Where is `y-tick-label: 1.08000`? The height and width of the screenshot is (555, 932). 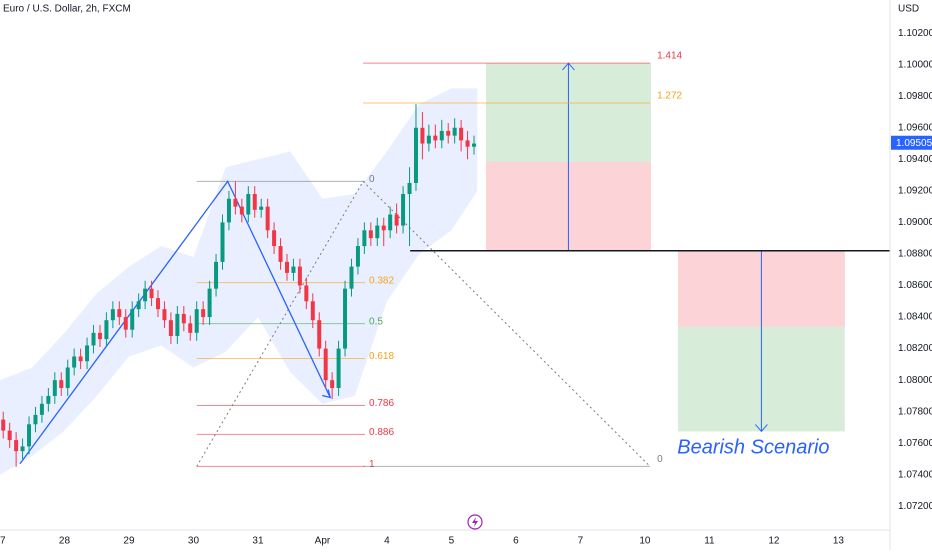
y-tick-label: 1.08000 is located at coordinates (915, 380).